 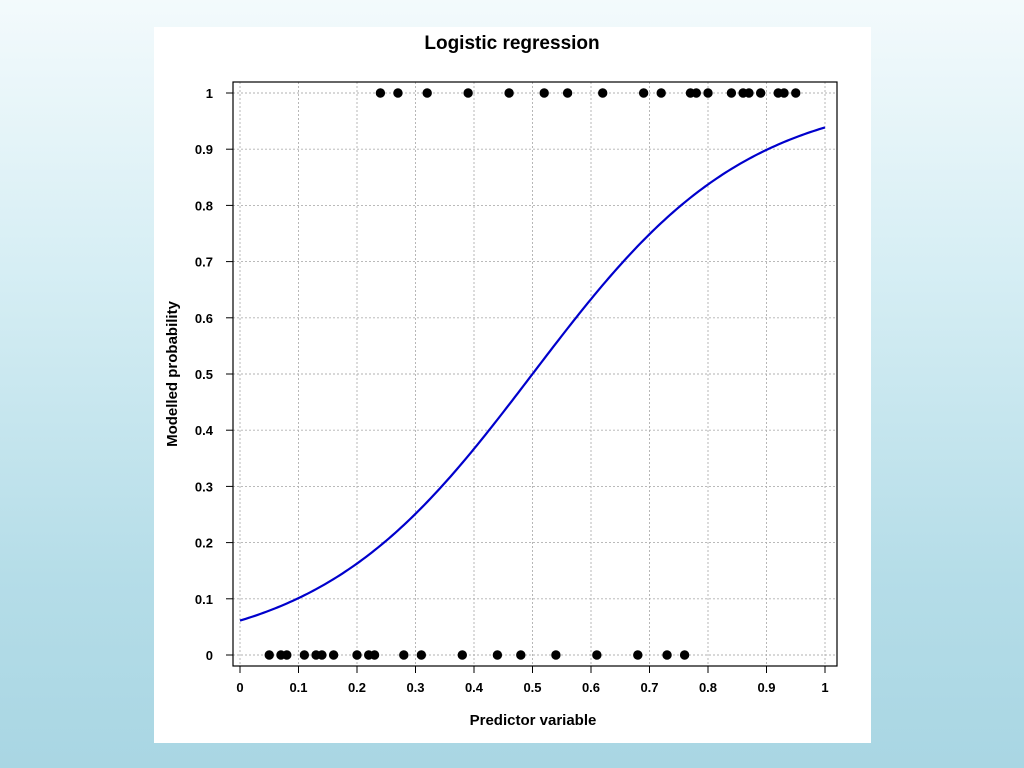 I want to click on y-tick-label-8: 0.8, so click(x=204, y=205).